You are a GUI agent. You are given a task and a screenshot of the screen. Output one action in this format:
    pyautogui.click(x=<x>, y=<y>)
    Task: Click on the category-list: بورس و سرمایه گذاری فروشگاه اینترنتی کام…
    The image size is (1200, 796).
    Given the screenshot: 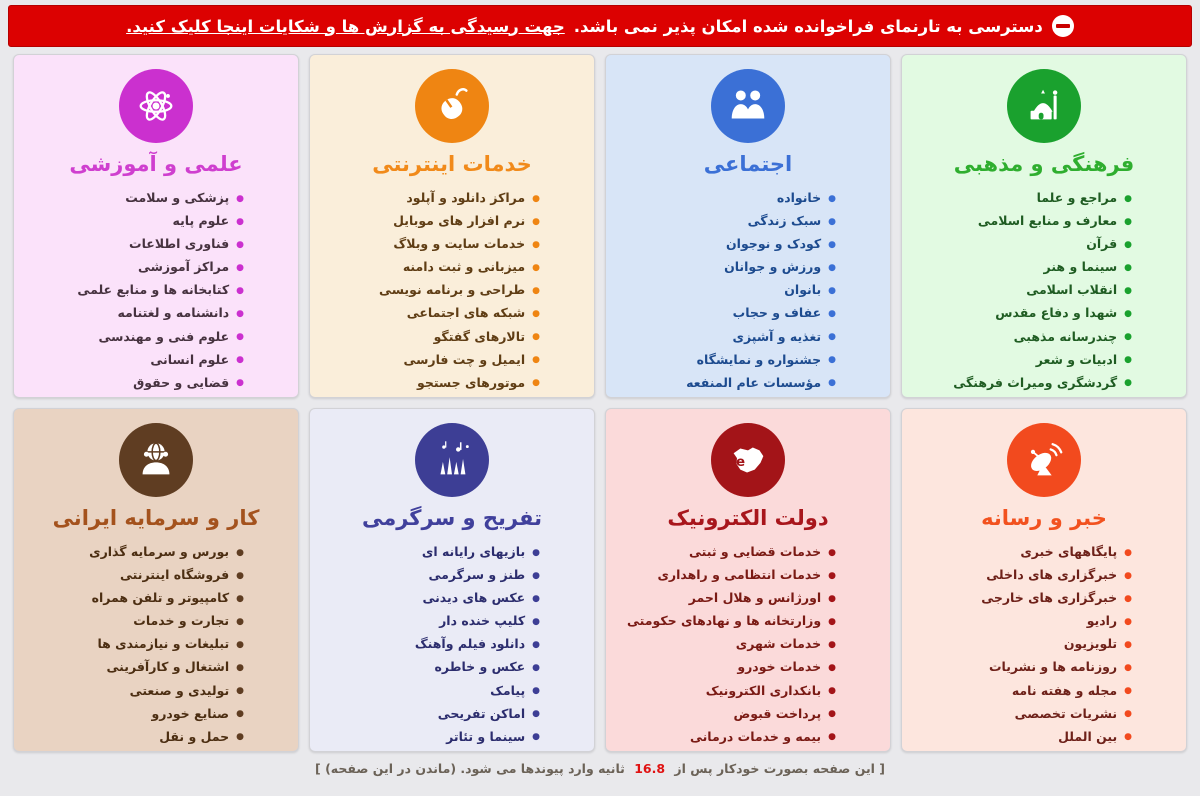 What is the action you would take?
    pyautogui.click(x=156, y=645)
    